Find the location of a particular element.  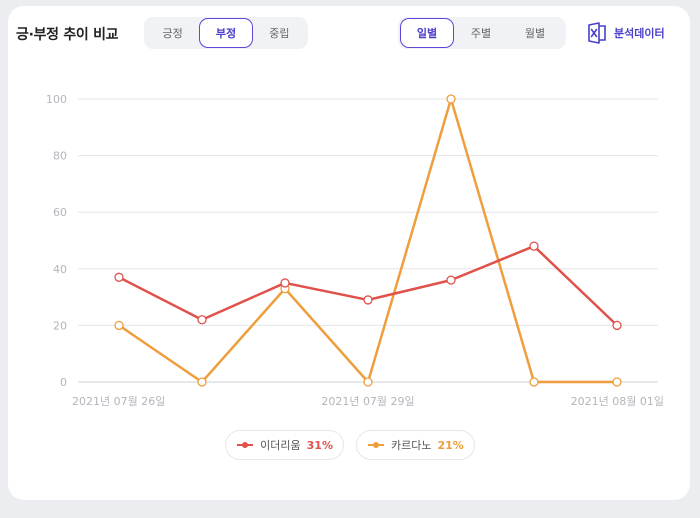

legend-label-series-2: 카르다노 is located at coordinates (411, 445).